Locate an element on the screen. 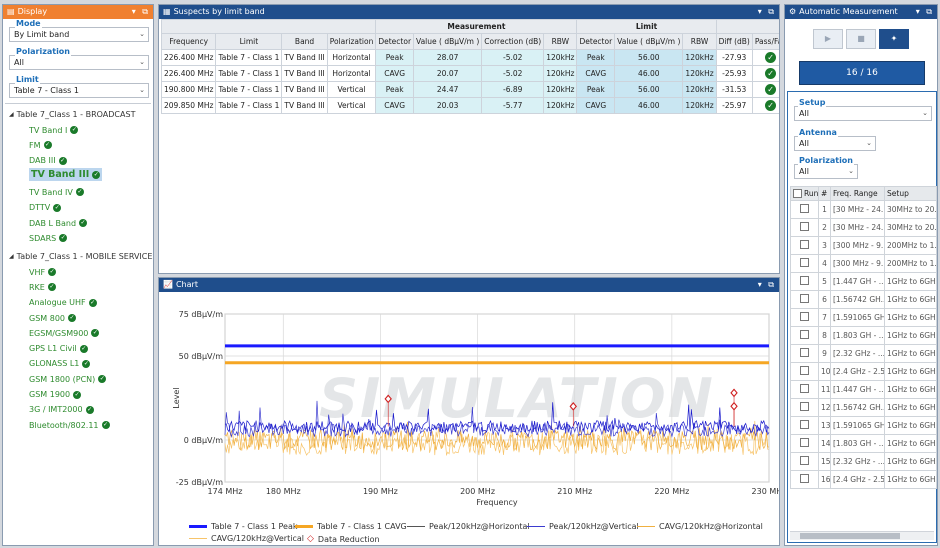  table-row: 8[1.803 GH - ...1GHz to 6GHzHo is located at coordinates (863, 335).